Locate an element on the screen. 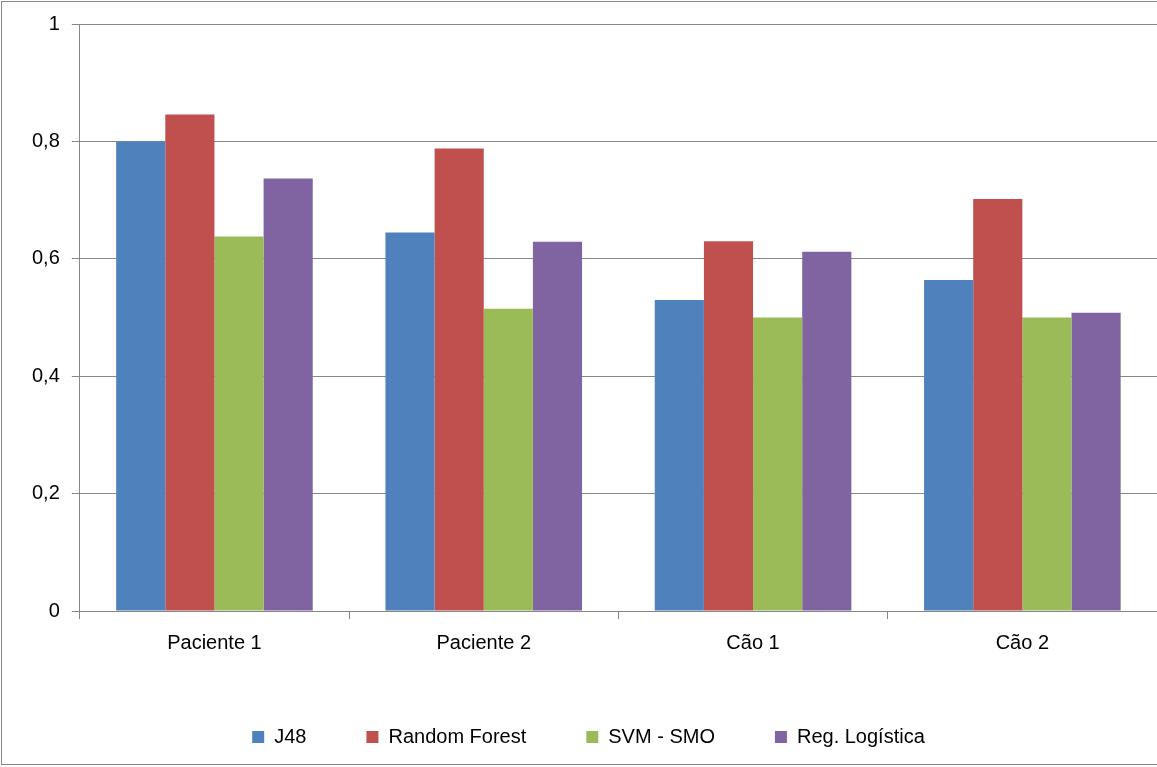 The image size is (1157, 767). x-tick-label: Cão 1 is located at coordinates (753, 641).